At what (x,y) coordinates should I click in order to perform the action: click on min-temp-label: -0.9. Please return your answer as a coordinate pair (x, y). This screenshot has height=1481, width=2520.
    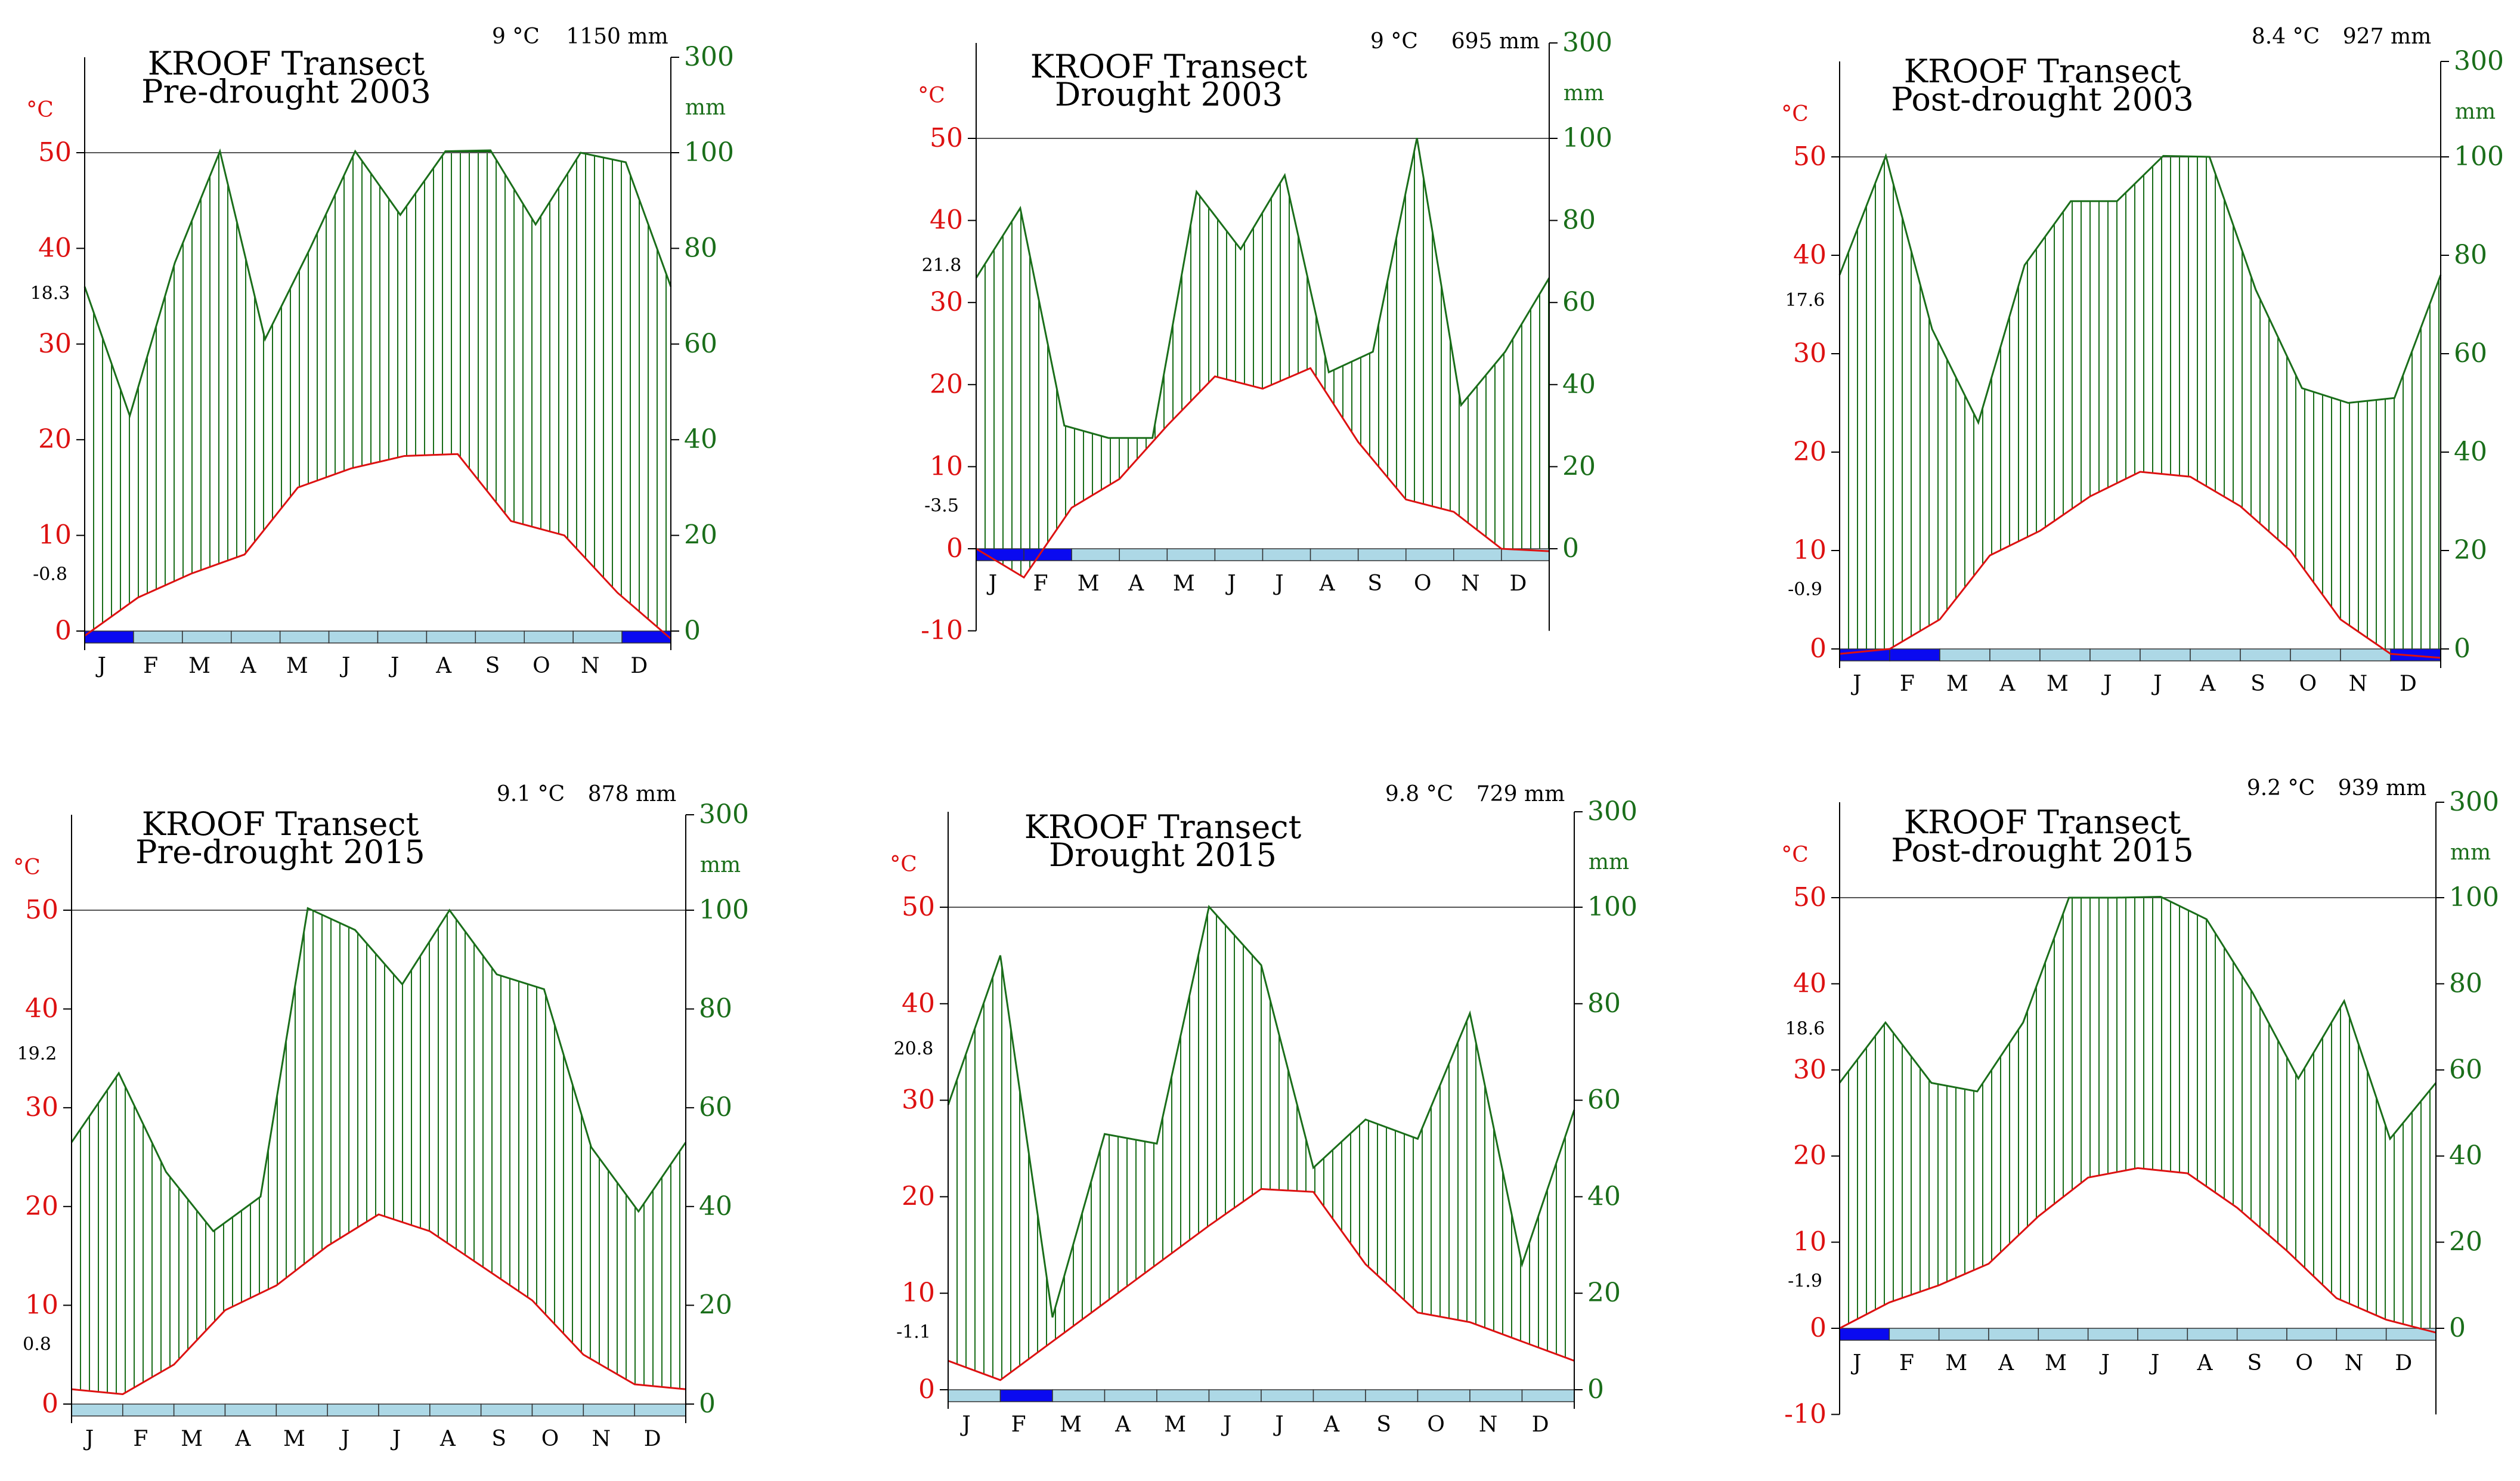
    Looking at the image, I should click on (1805, 589).